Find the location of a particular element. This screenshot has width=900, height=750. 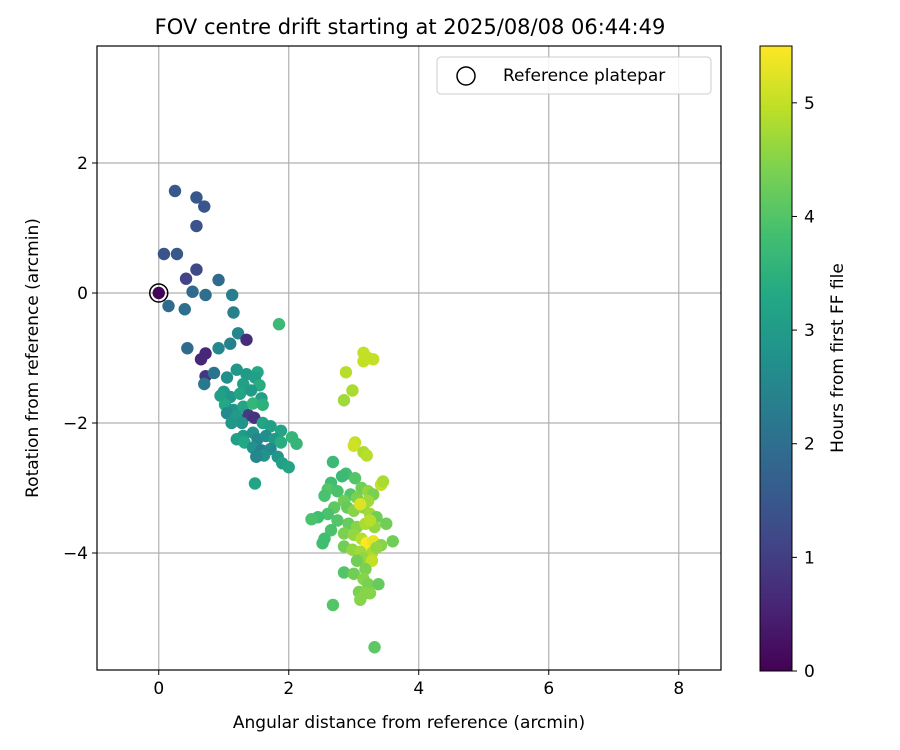

x-tick-label: 2 is located at coordinates (288, 689).